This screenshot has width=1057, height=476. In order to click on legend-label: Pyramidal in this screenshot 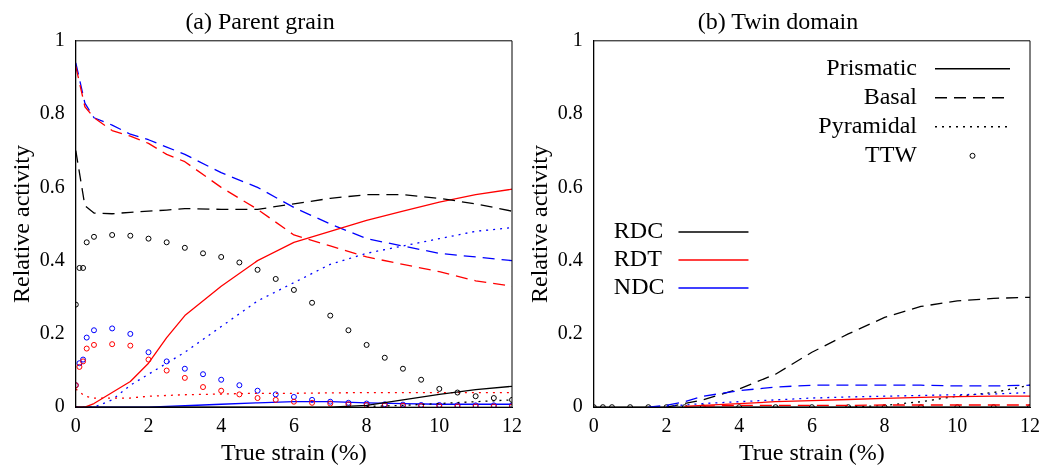, I will do `click(868, 125)`.